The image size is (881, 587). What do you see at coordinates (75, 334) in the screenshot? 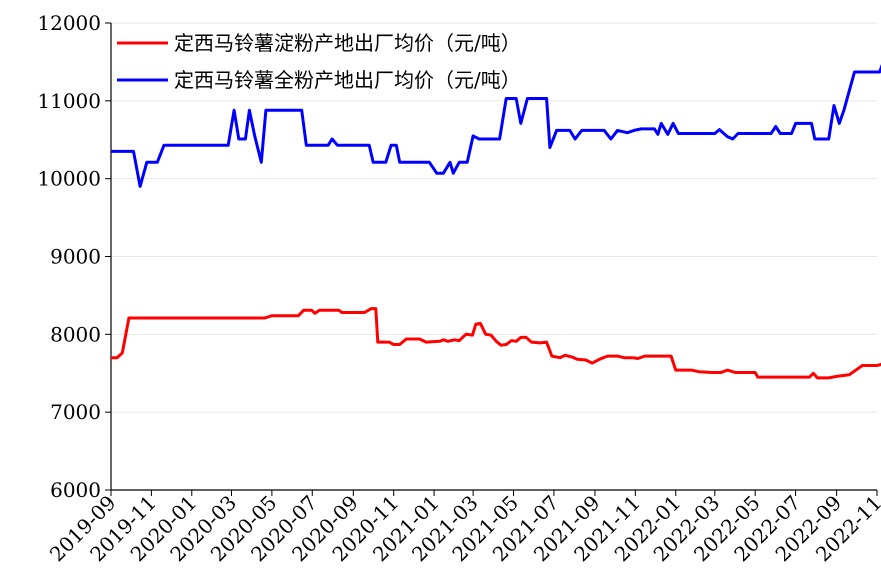
I see `y-tick-label: 8000` at bounding box center [75, 334].